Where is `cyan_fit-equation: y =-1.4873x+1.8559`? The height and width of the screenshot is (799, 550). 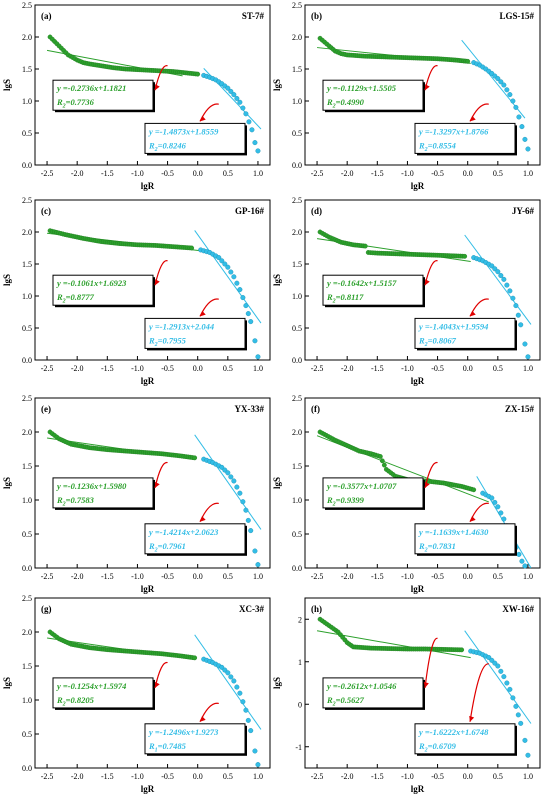 cyan_fit-equation: y =-1.4873x+1.8559 is located at coordinates (183, 131).